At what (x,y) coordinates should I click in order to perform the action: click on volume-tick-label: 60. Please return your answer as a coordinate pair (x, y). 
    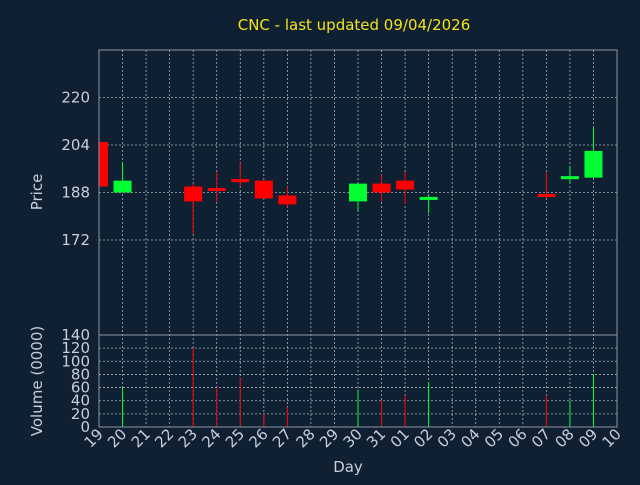
    Looking at the image, I should click on (80, 388).